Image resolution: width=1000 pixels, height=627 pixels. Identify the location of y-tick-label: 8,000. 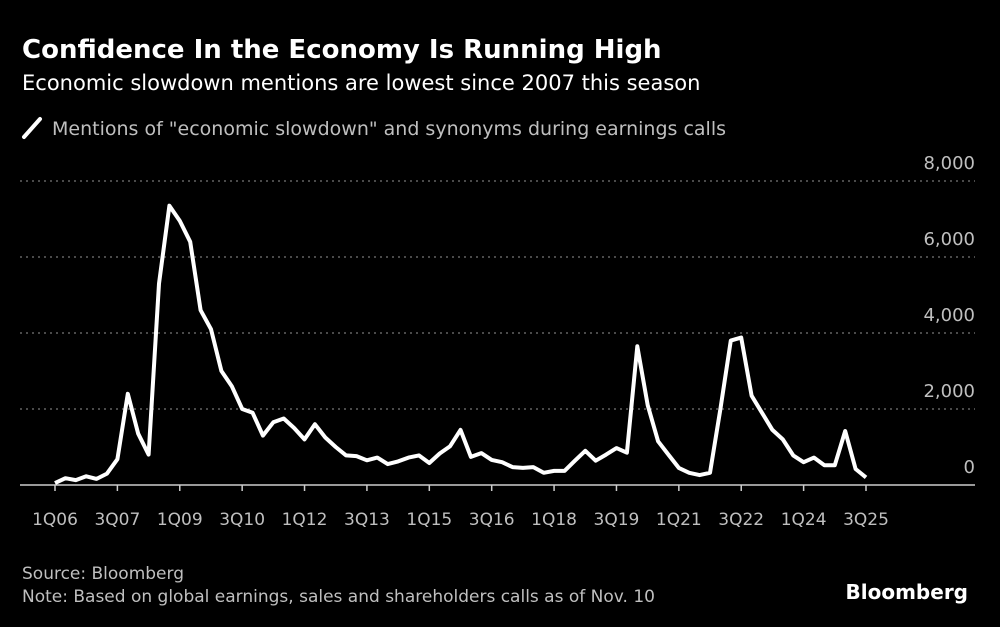
(949, 163).